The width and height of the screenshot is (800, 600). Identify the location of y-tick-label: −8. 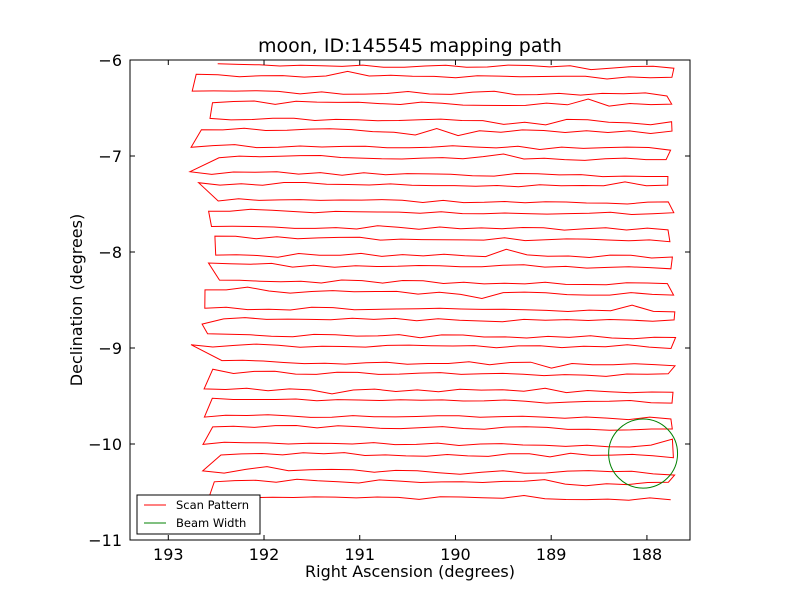
(110, 252).